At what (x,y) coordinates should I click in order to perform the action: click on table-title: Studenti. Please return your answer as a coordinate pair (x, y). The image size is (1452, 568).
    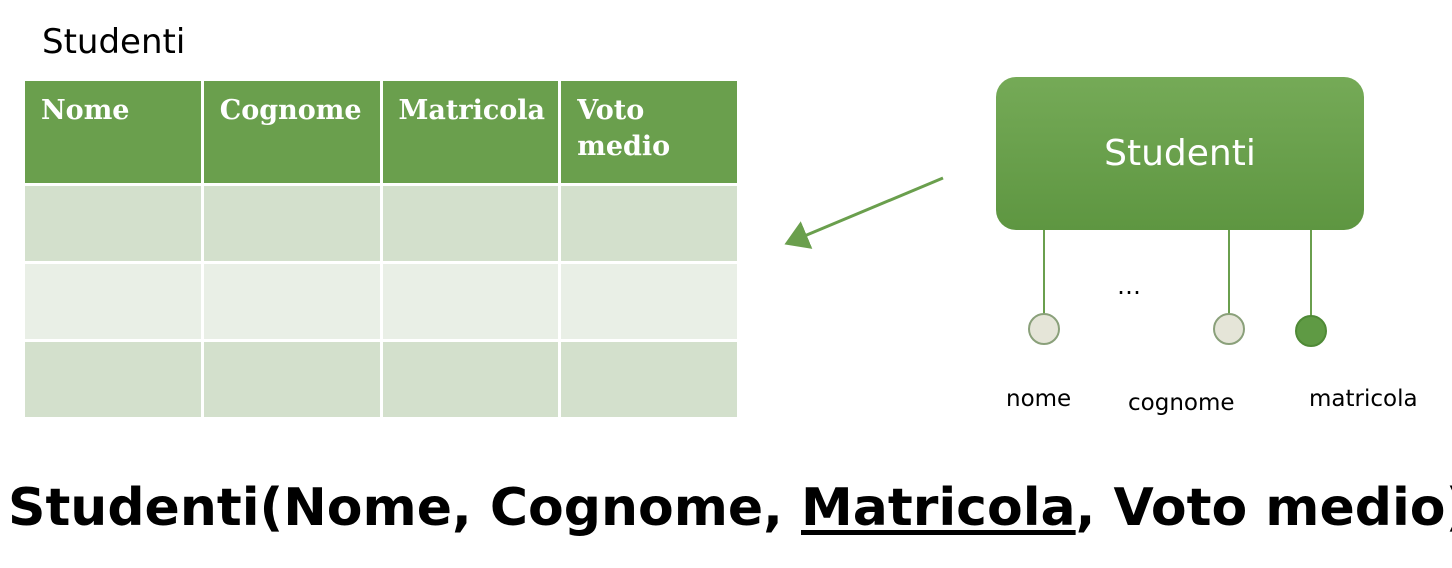
    Looking at the image, I should click on (114, 42).